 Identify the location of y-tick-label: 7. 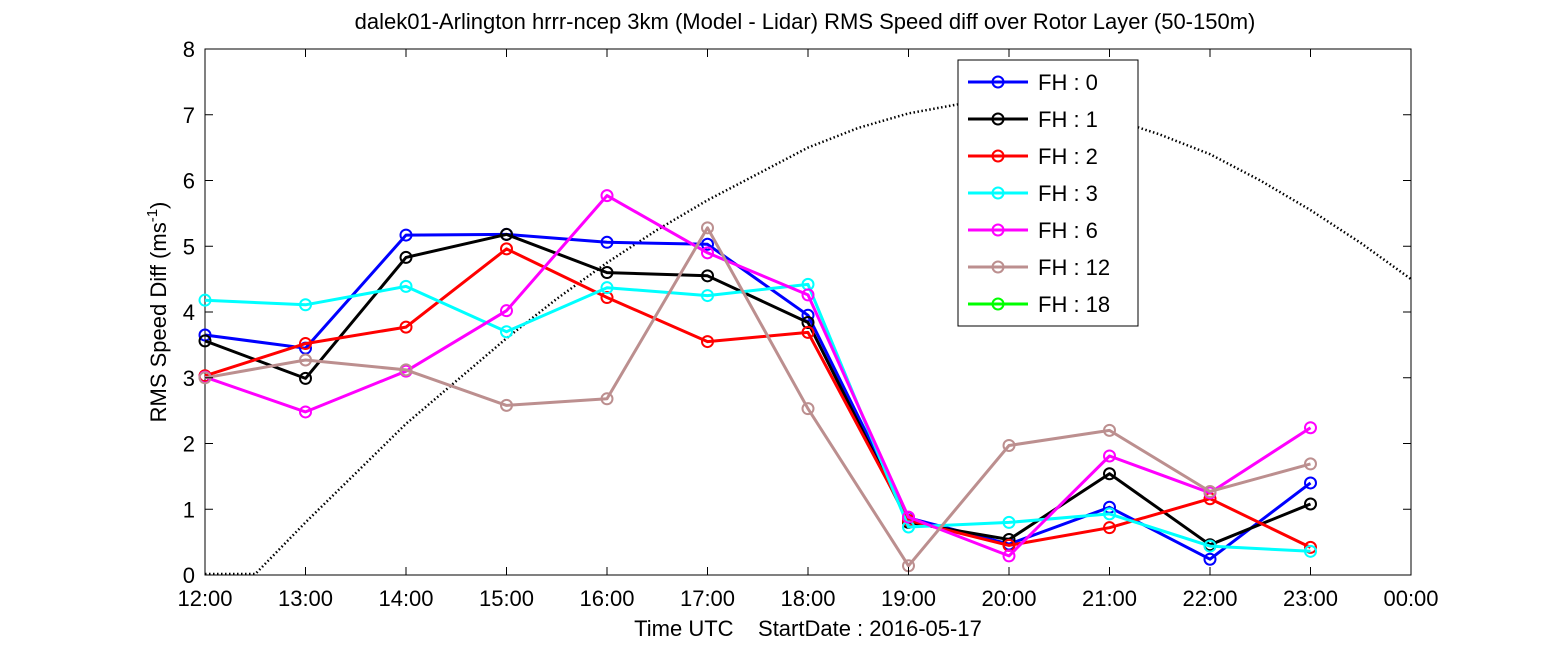
(189, 115).